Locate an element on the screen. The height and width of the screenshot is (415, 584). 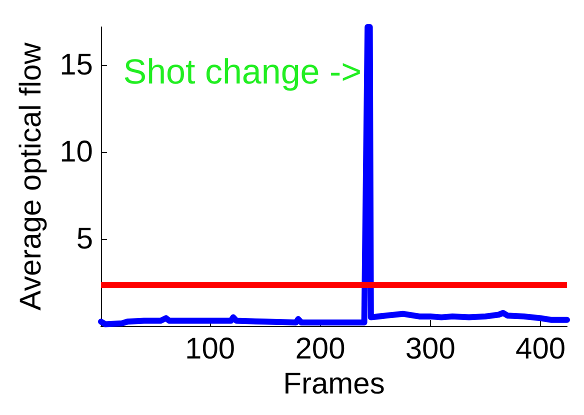
y-axis-title: Average optical flow is located at coordinates (31, 176).